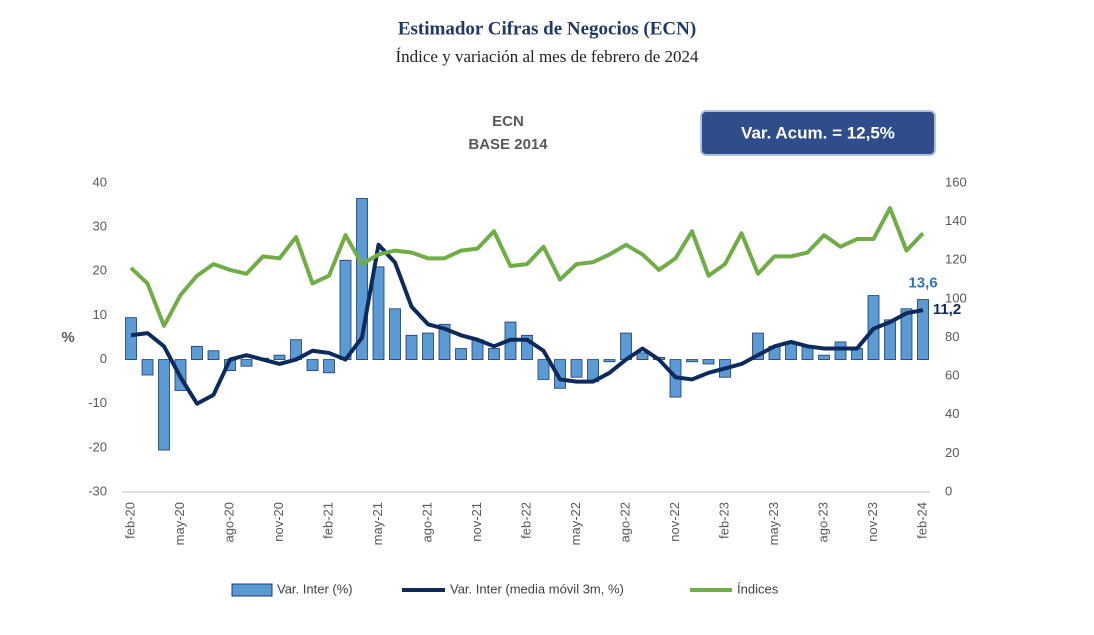 The image size is (1094, 635). I want to click on y2-tick-label: 20, so click(952, 452).